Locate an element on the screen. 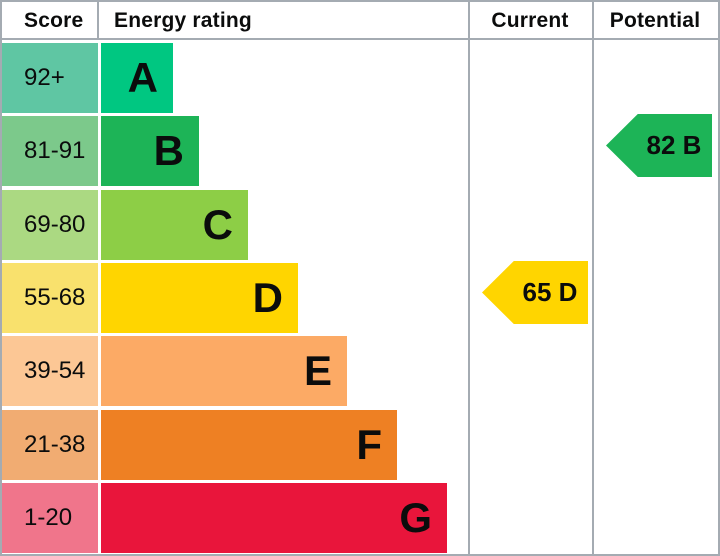  band-bar-a: A is located at coordinates (137, 78).